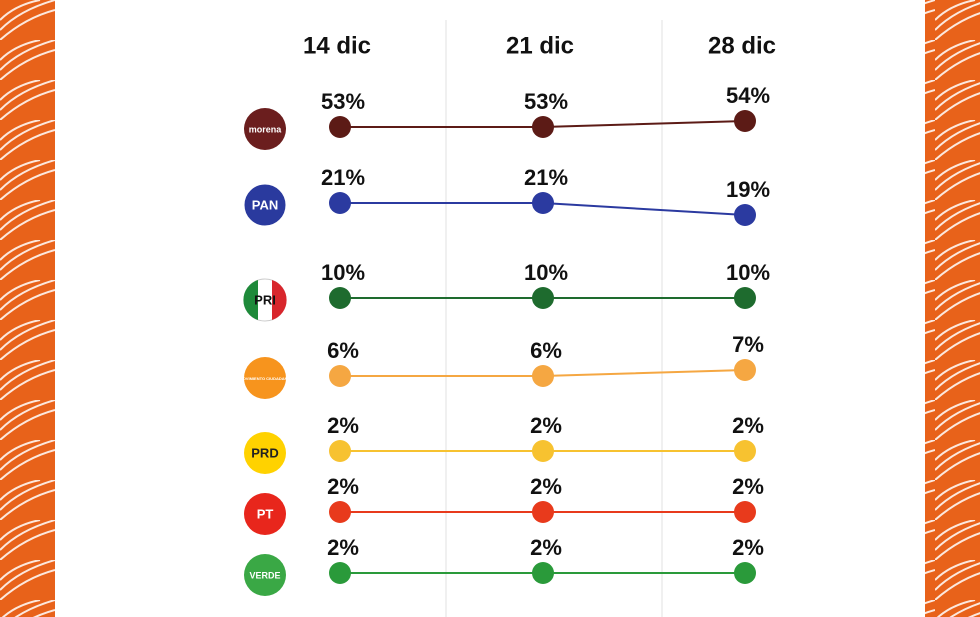 Image resolution: width=980 pixels, height=617 pixels. I want to click on logo-text: morena, so click(266, 129).